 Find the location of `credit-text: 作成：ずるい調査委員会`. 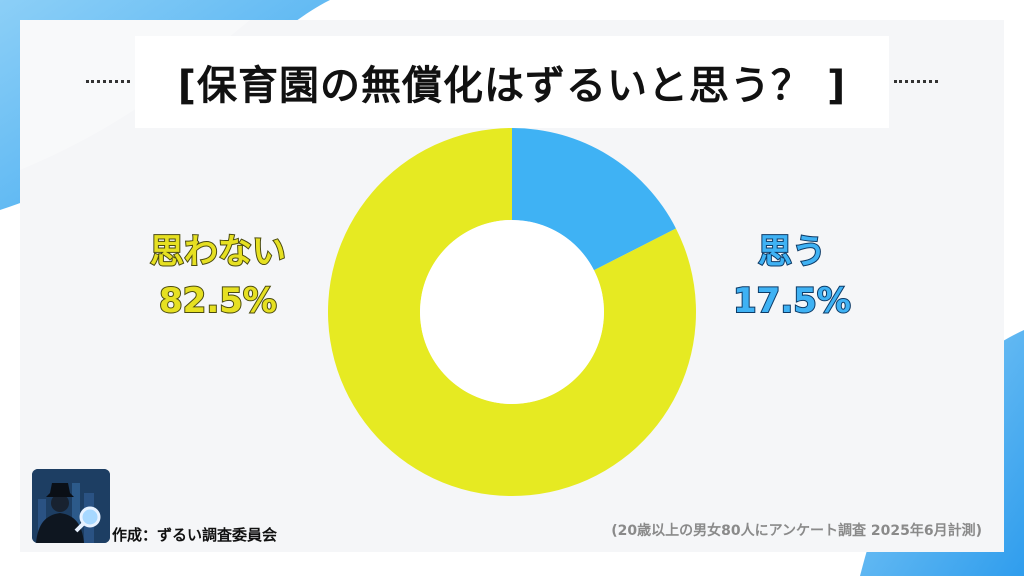

credit-text: 作成：ずるい調査委員会 is located at coordinates (195, 535).